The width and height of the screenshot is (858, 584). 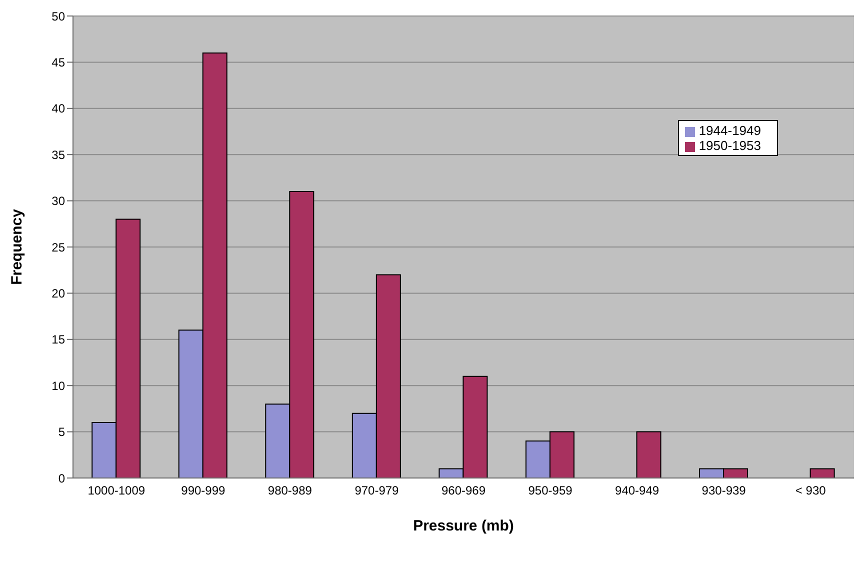 What do you see at coordinates (724, 491) in the screenshot?
I see `x-tick-label: 930-939` at bounding box center [724, 491].